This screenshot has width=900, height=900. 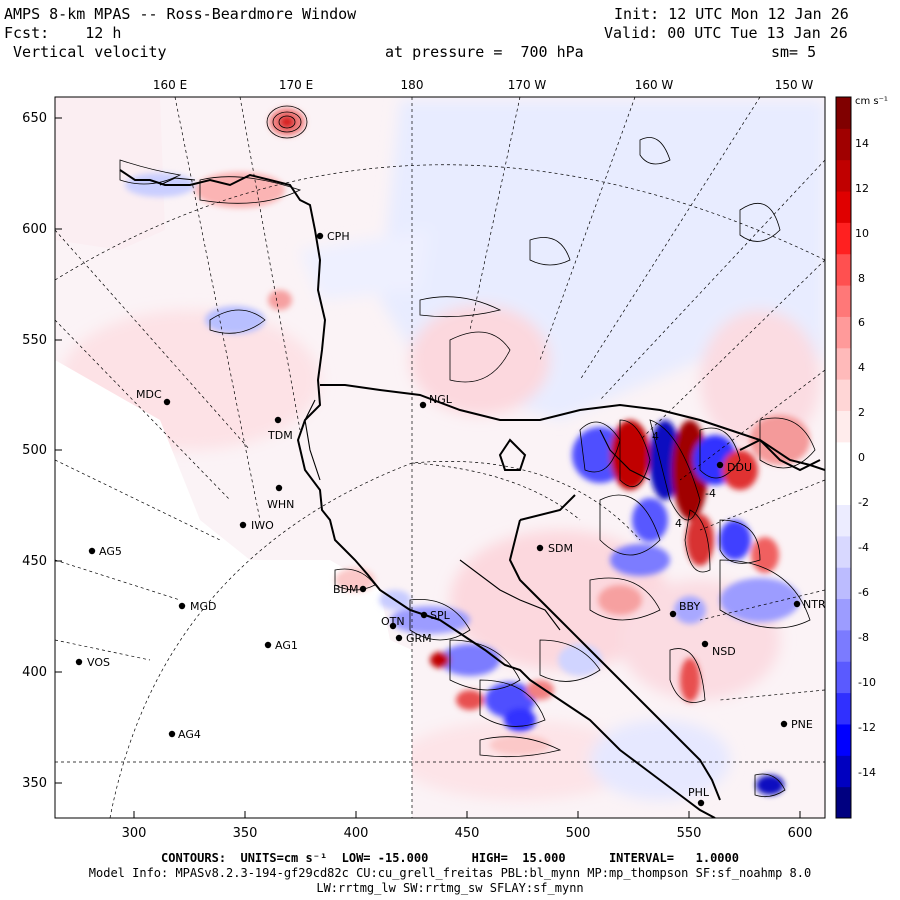 What do you see at coordinates (726, 33) in the screenshot?
I see `valid-time: Valid: 00 UTC Tue 13 Jan 26` at bounding box center [726, 33].